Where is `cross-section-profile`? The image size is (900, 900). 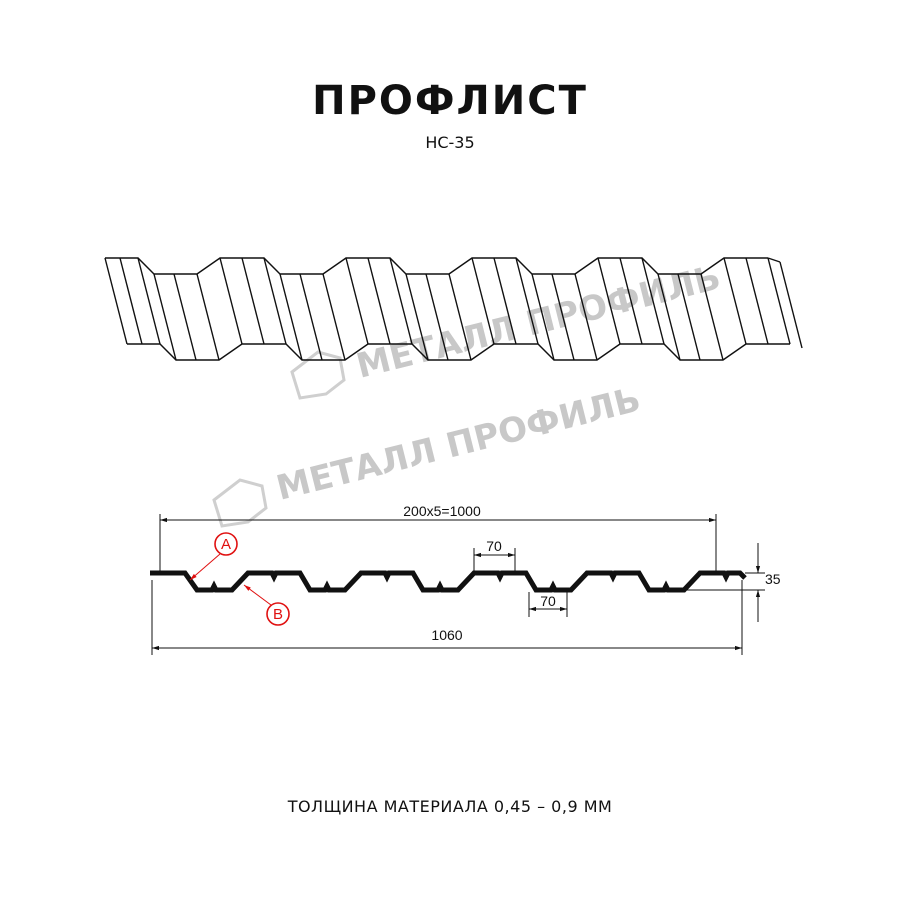 cross-section-profile is located at coordinates (448, 581).